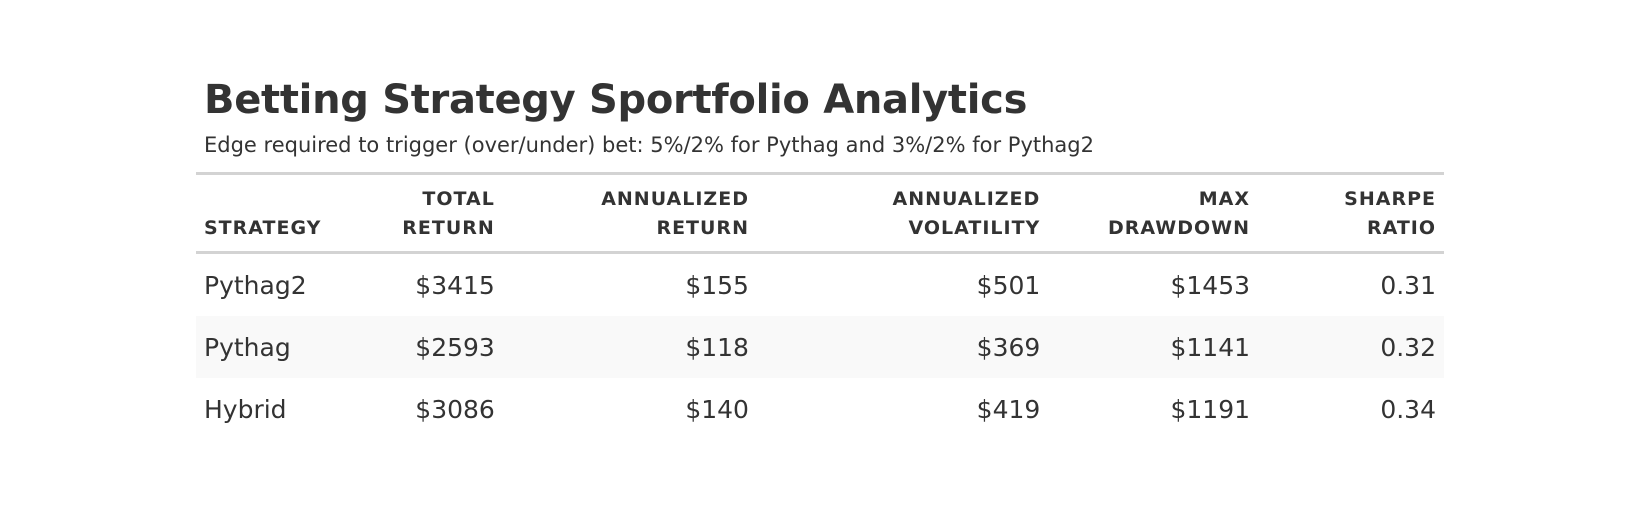  What do you see at coordinates (1153, 347) in the screenshot?
I see `cell-max-drawdown: $1141` at bounding box center [1153, 347].